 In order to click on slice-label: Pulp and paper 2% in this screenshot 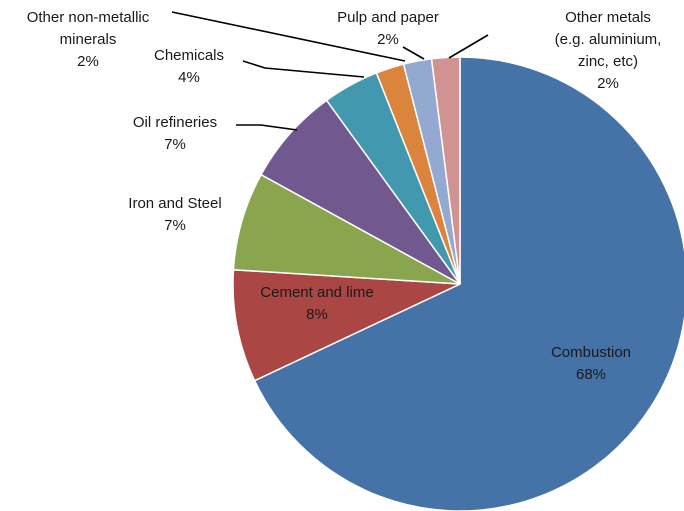, I will do `click(388, 28)`.